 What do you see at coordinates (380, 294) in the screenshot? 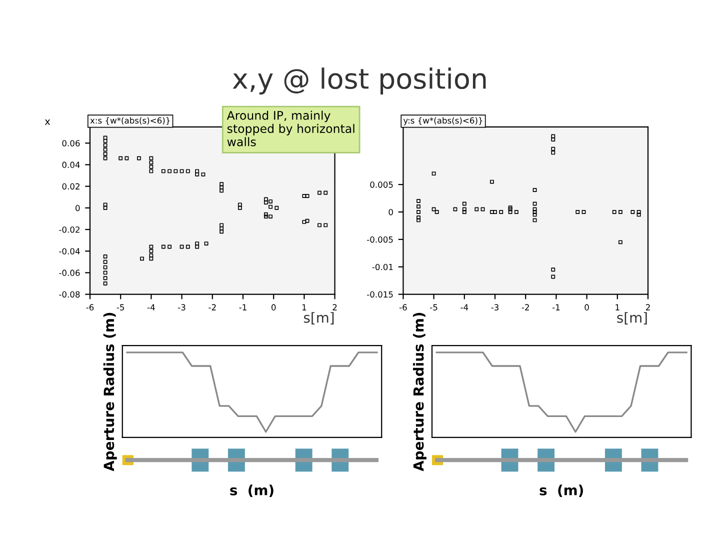
I see `y-tick-label: -0.015` at bounding box center [380, 294].